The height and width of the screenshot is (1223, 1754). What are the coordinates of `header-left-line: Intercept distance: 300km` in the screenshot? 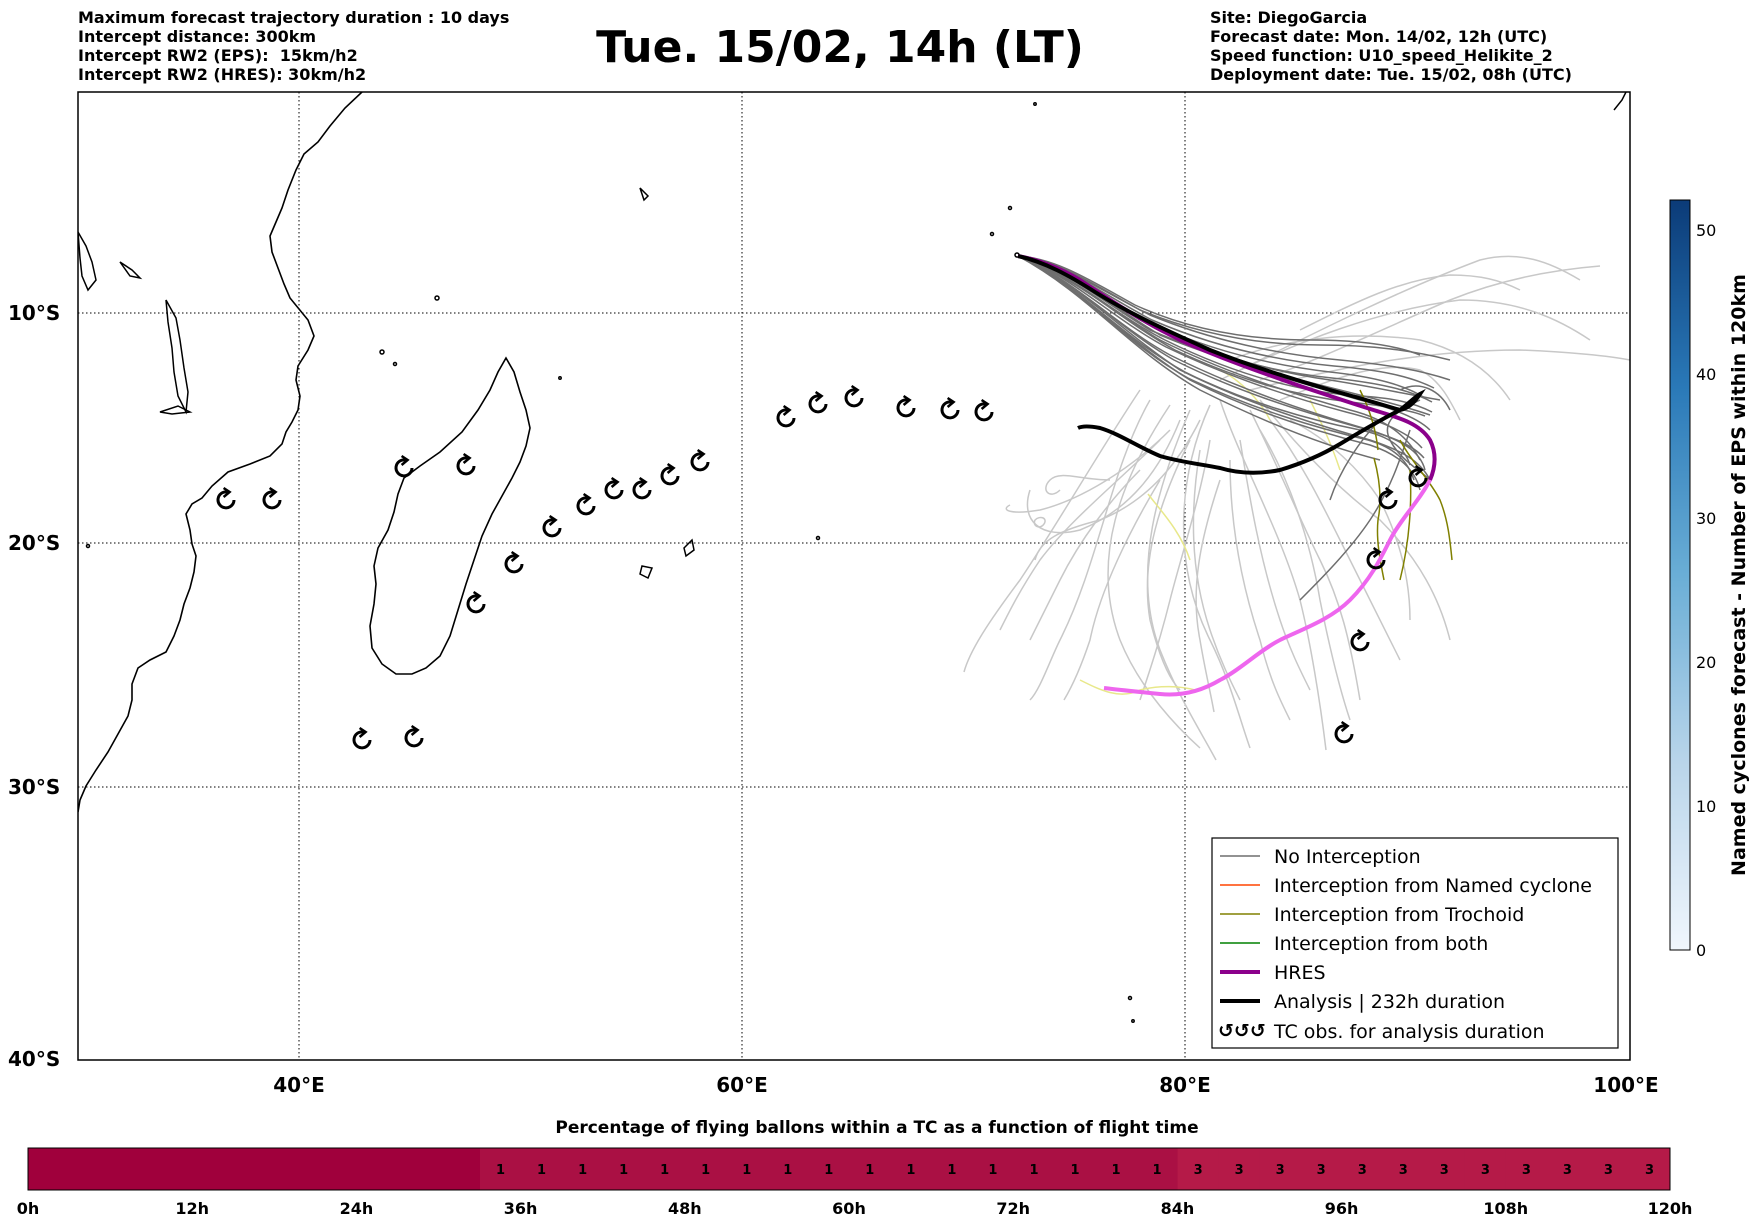 It's located at (197, 36).